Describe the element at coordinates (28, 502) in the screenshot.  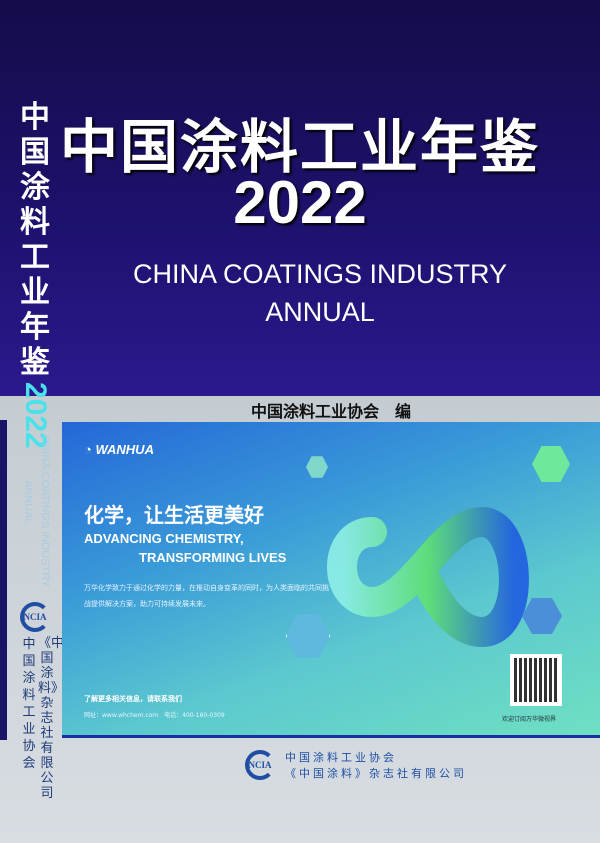
I see `spine-title-en-line2: ANNUAL` at that location.